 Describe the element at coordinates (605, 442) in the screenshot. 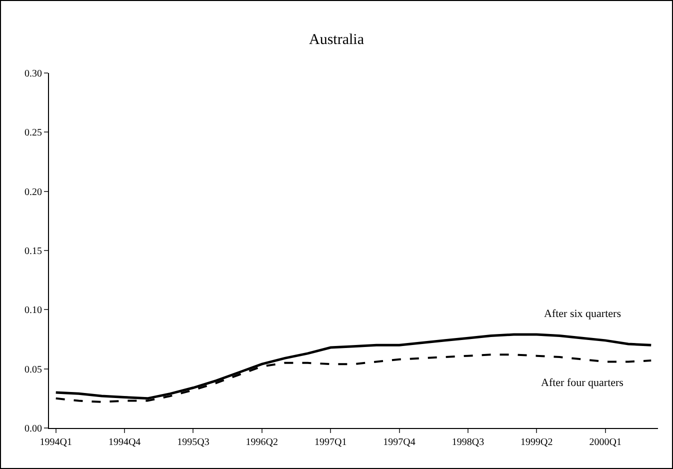

I see `x-tick-label: 2000Q1` at that location.